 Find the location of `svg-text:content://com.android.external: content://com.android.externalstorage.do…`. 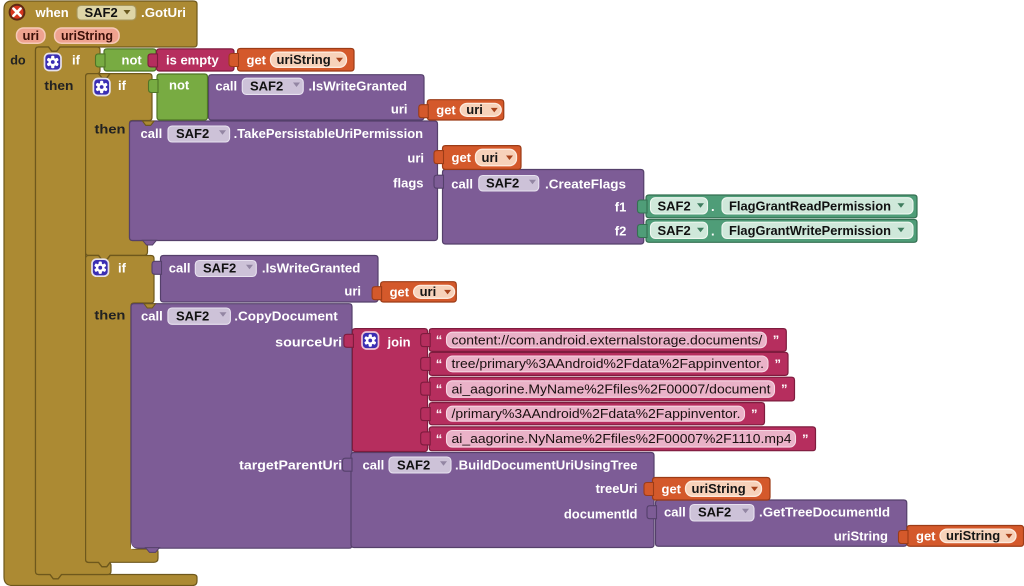

svg-text:content://com.android.external: content://com.android.externalstorage.do… is located at coordinates (607, 340).